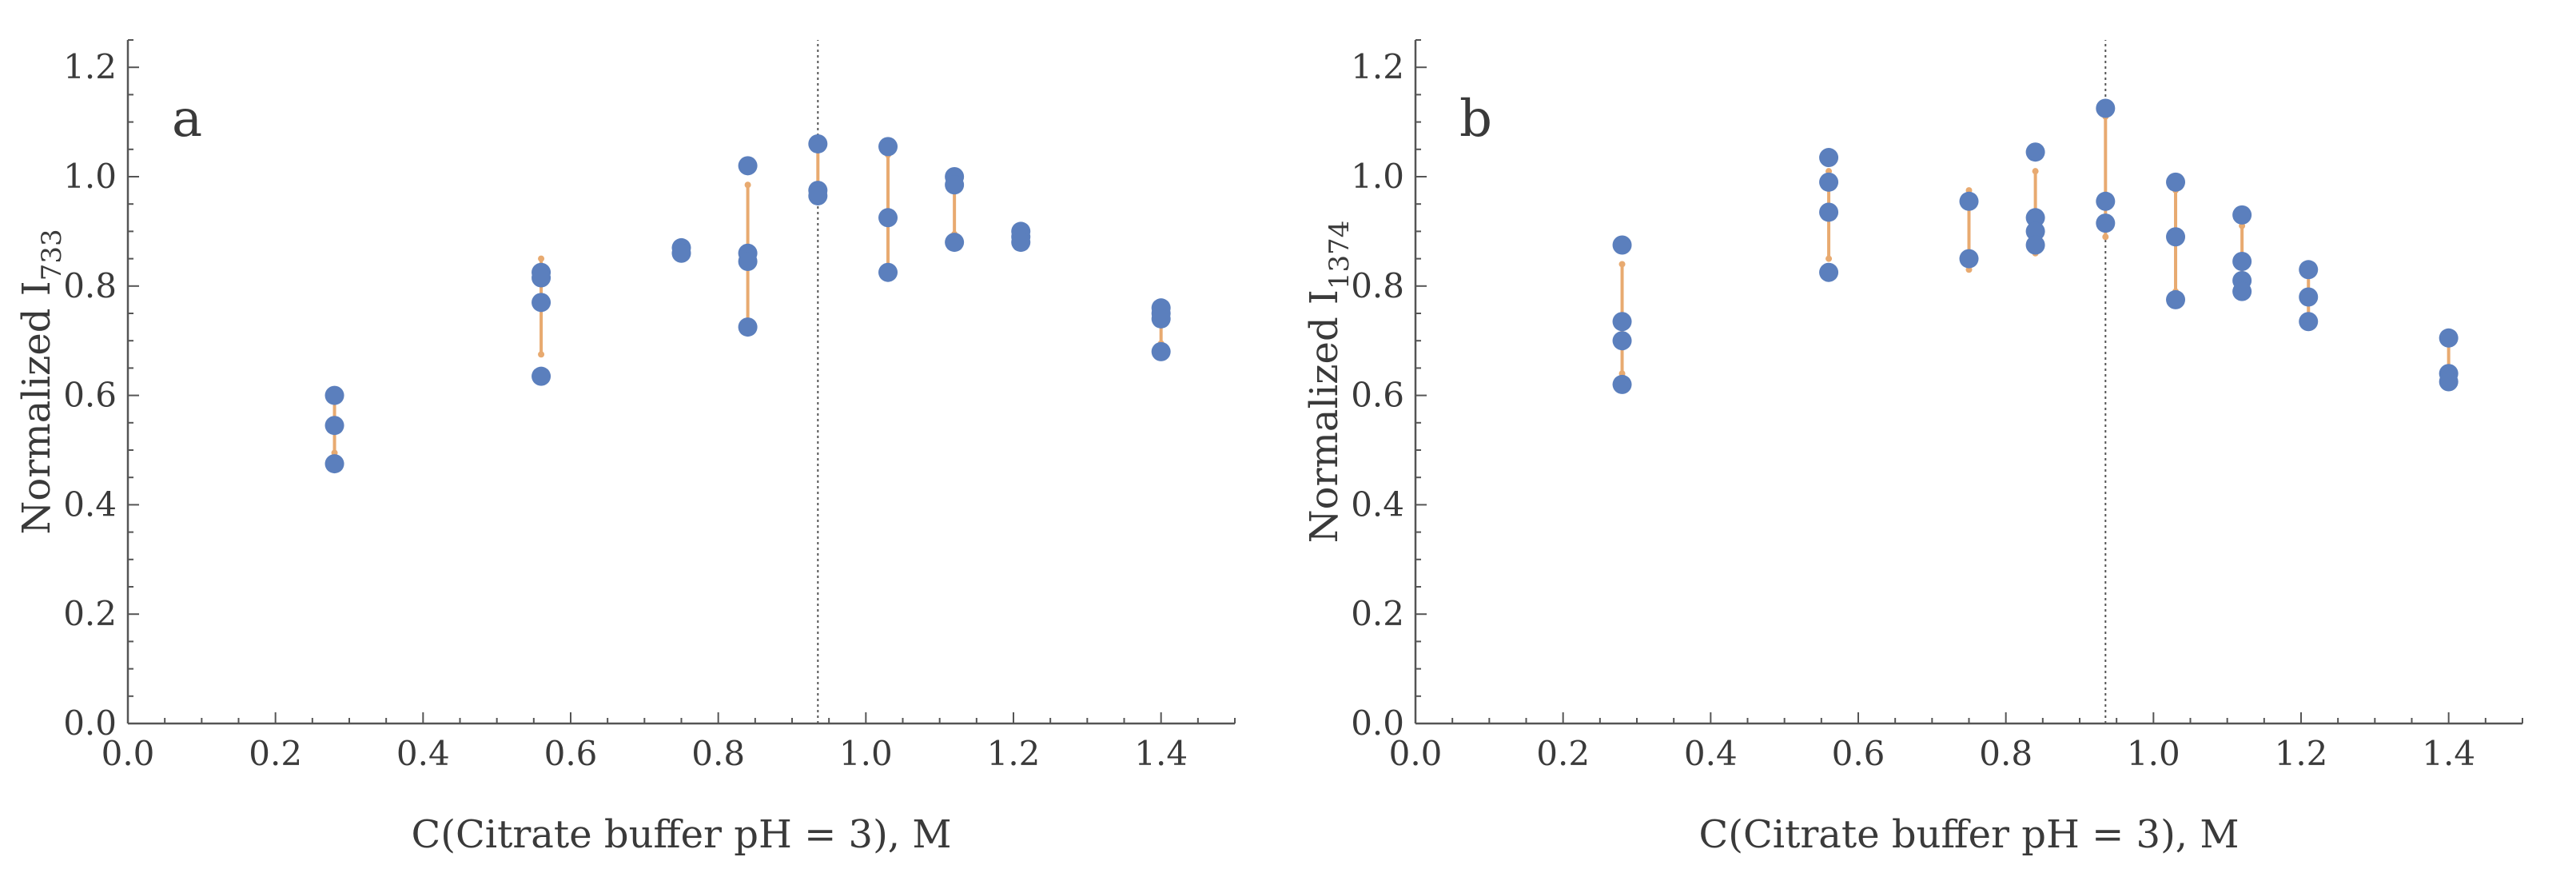  Describe the element at coordinates (187, 119) in the screenshot. I see `panel-label: a` at that location.